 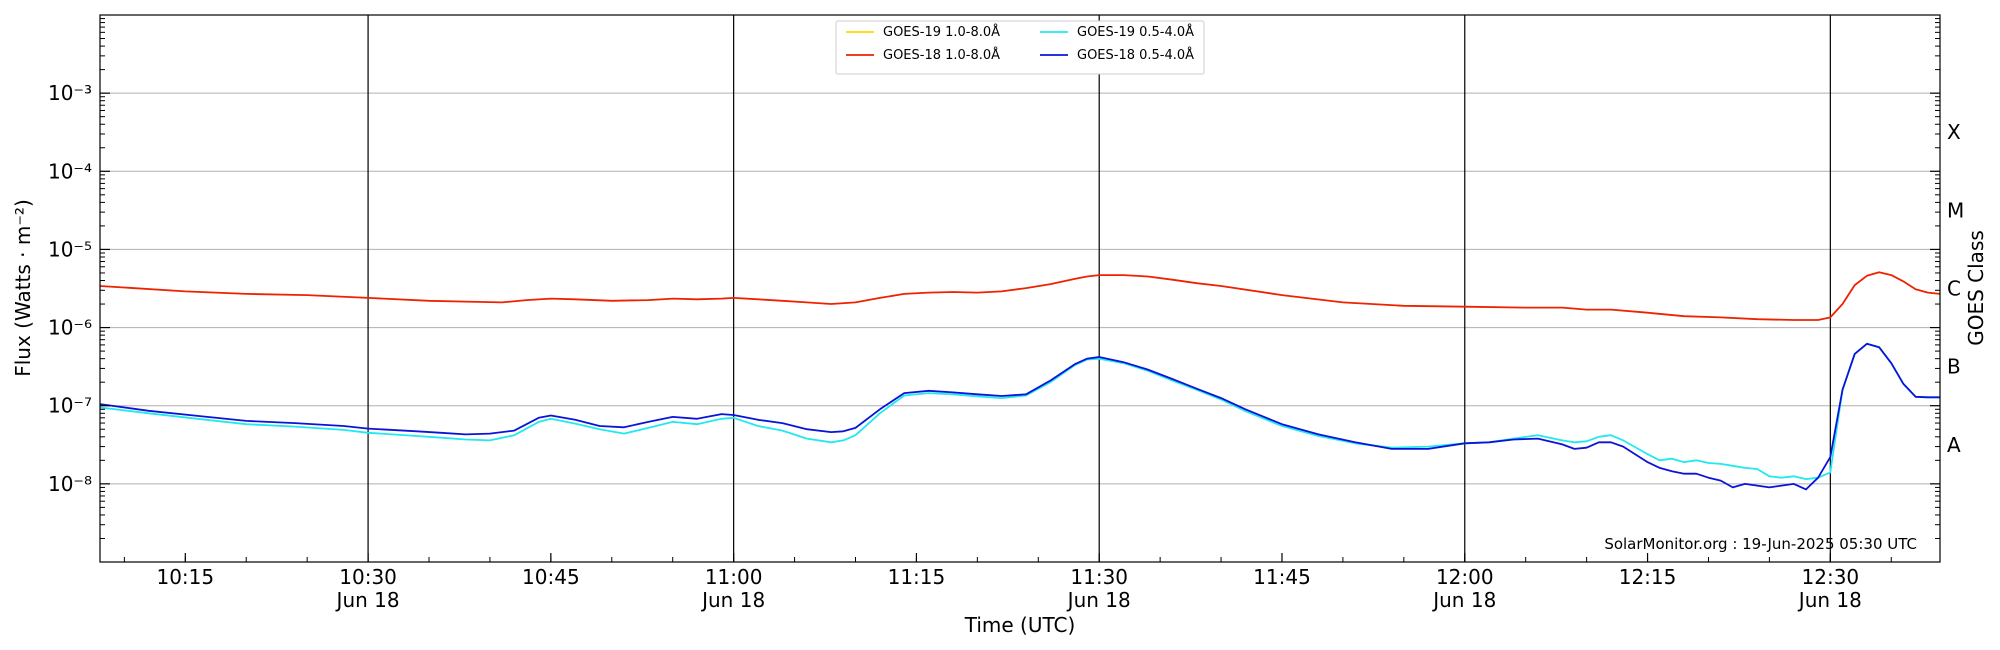 I want to click on y-tick-label: 10⁻⁶, so click(x=70, y=328).